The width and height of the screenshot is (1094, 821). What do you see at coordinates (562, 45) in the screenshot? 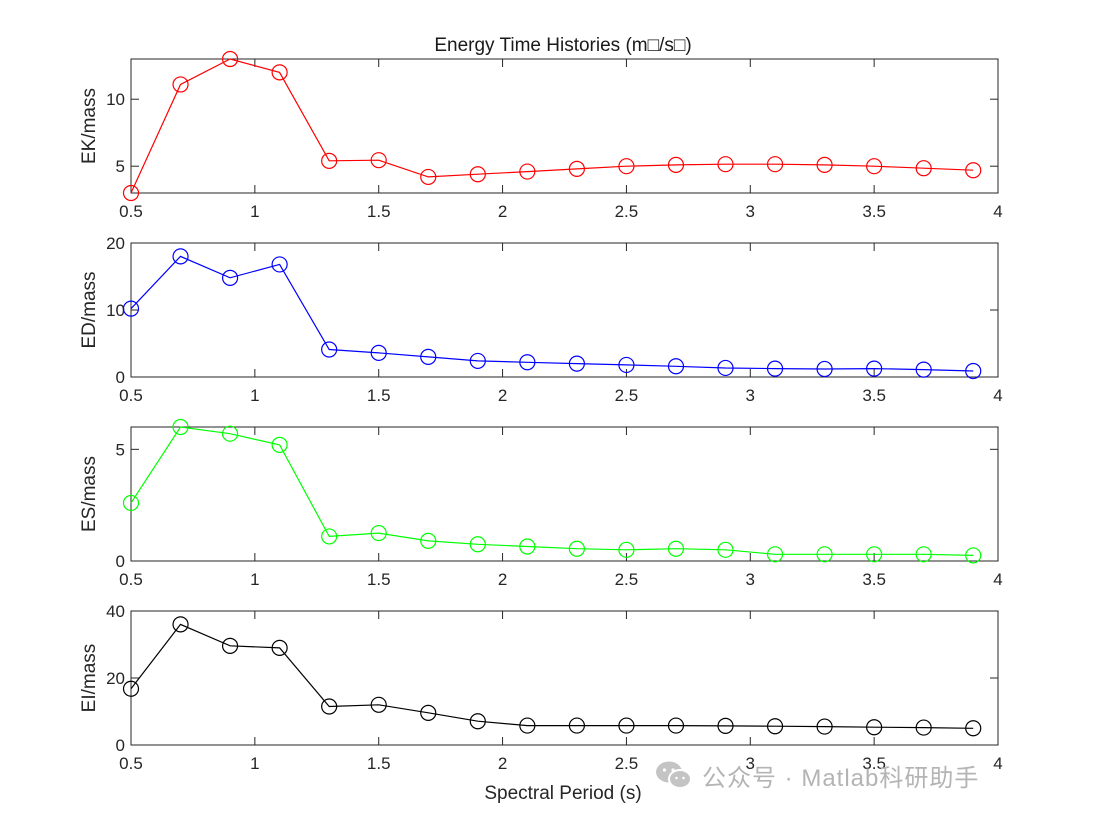
I see `figure-title: Energy Time Histories (m□/s□)` at bounding box center [562, 45].